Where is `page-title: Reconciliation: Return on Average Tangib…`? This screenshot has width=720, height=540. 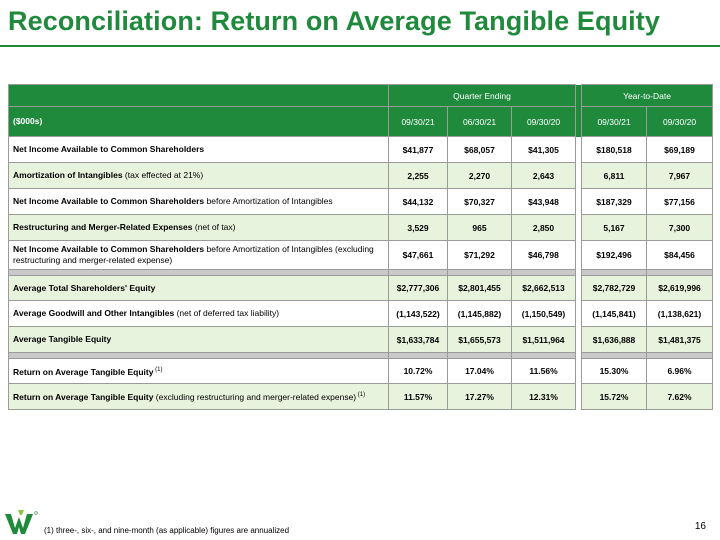 page-title: Reconciliation: Return on Average Tangib… is located at coordinates (334, 21).